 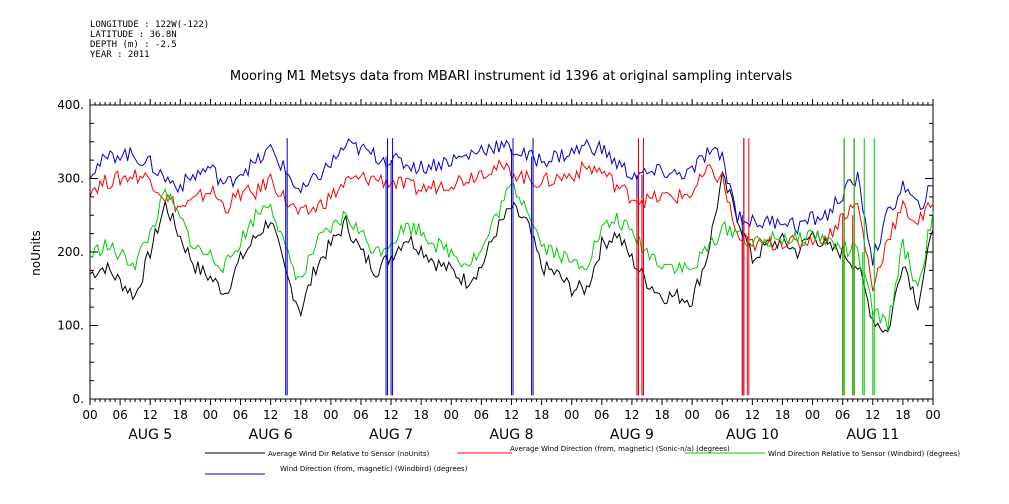 I want to click on x-day-label: AUG 8, so click(x=511, y=435).